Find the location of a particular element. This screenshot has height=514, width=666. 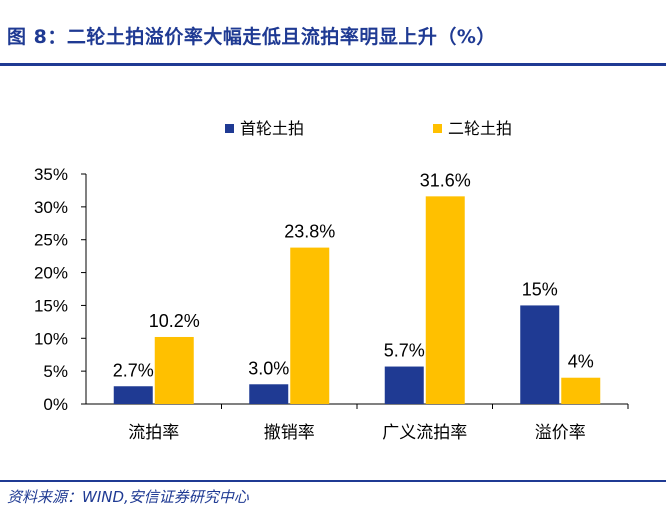

data-label: 23.8% is located at coordinates (309, 232).